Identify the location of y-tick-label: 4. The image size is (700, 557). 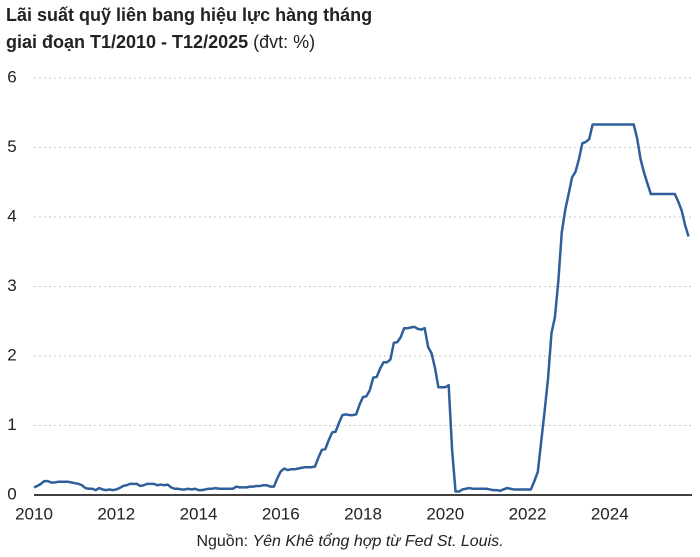
(11, 215).